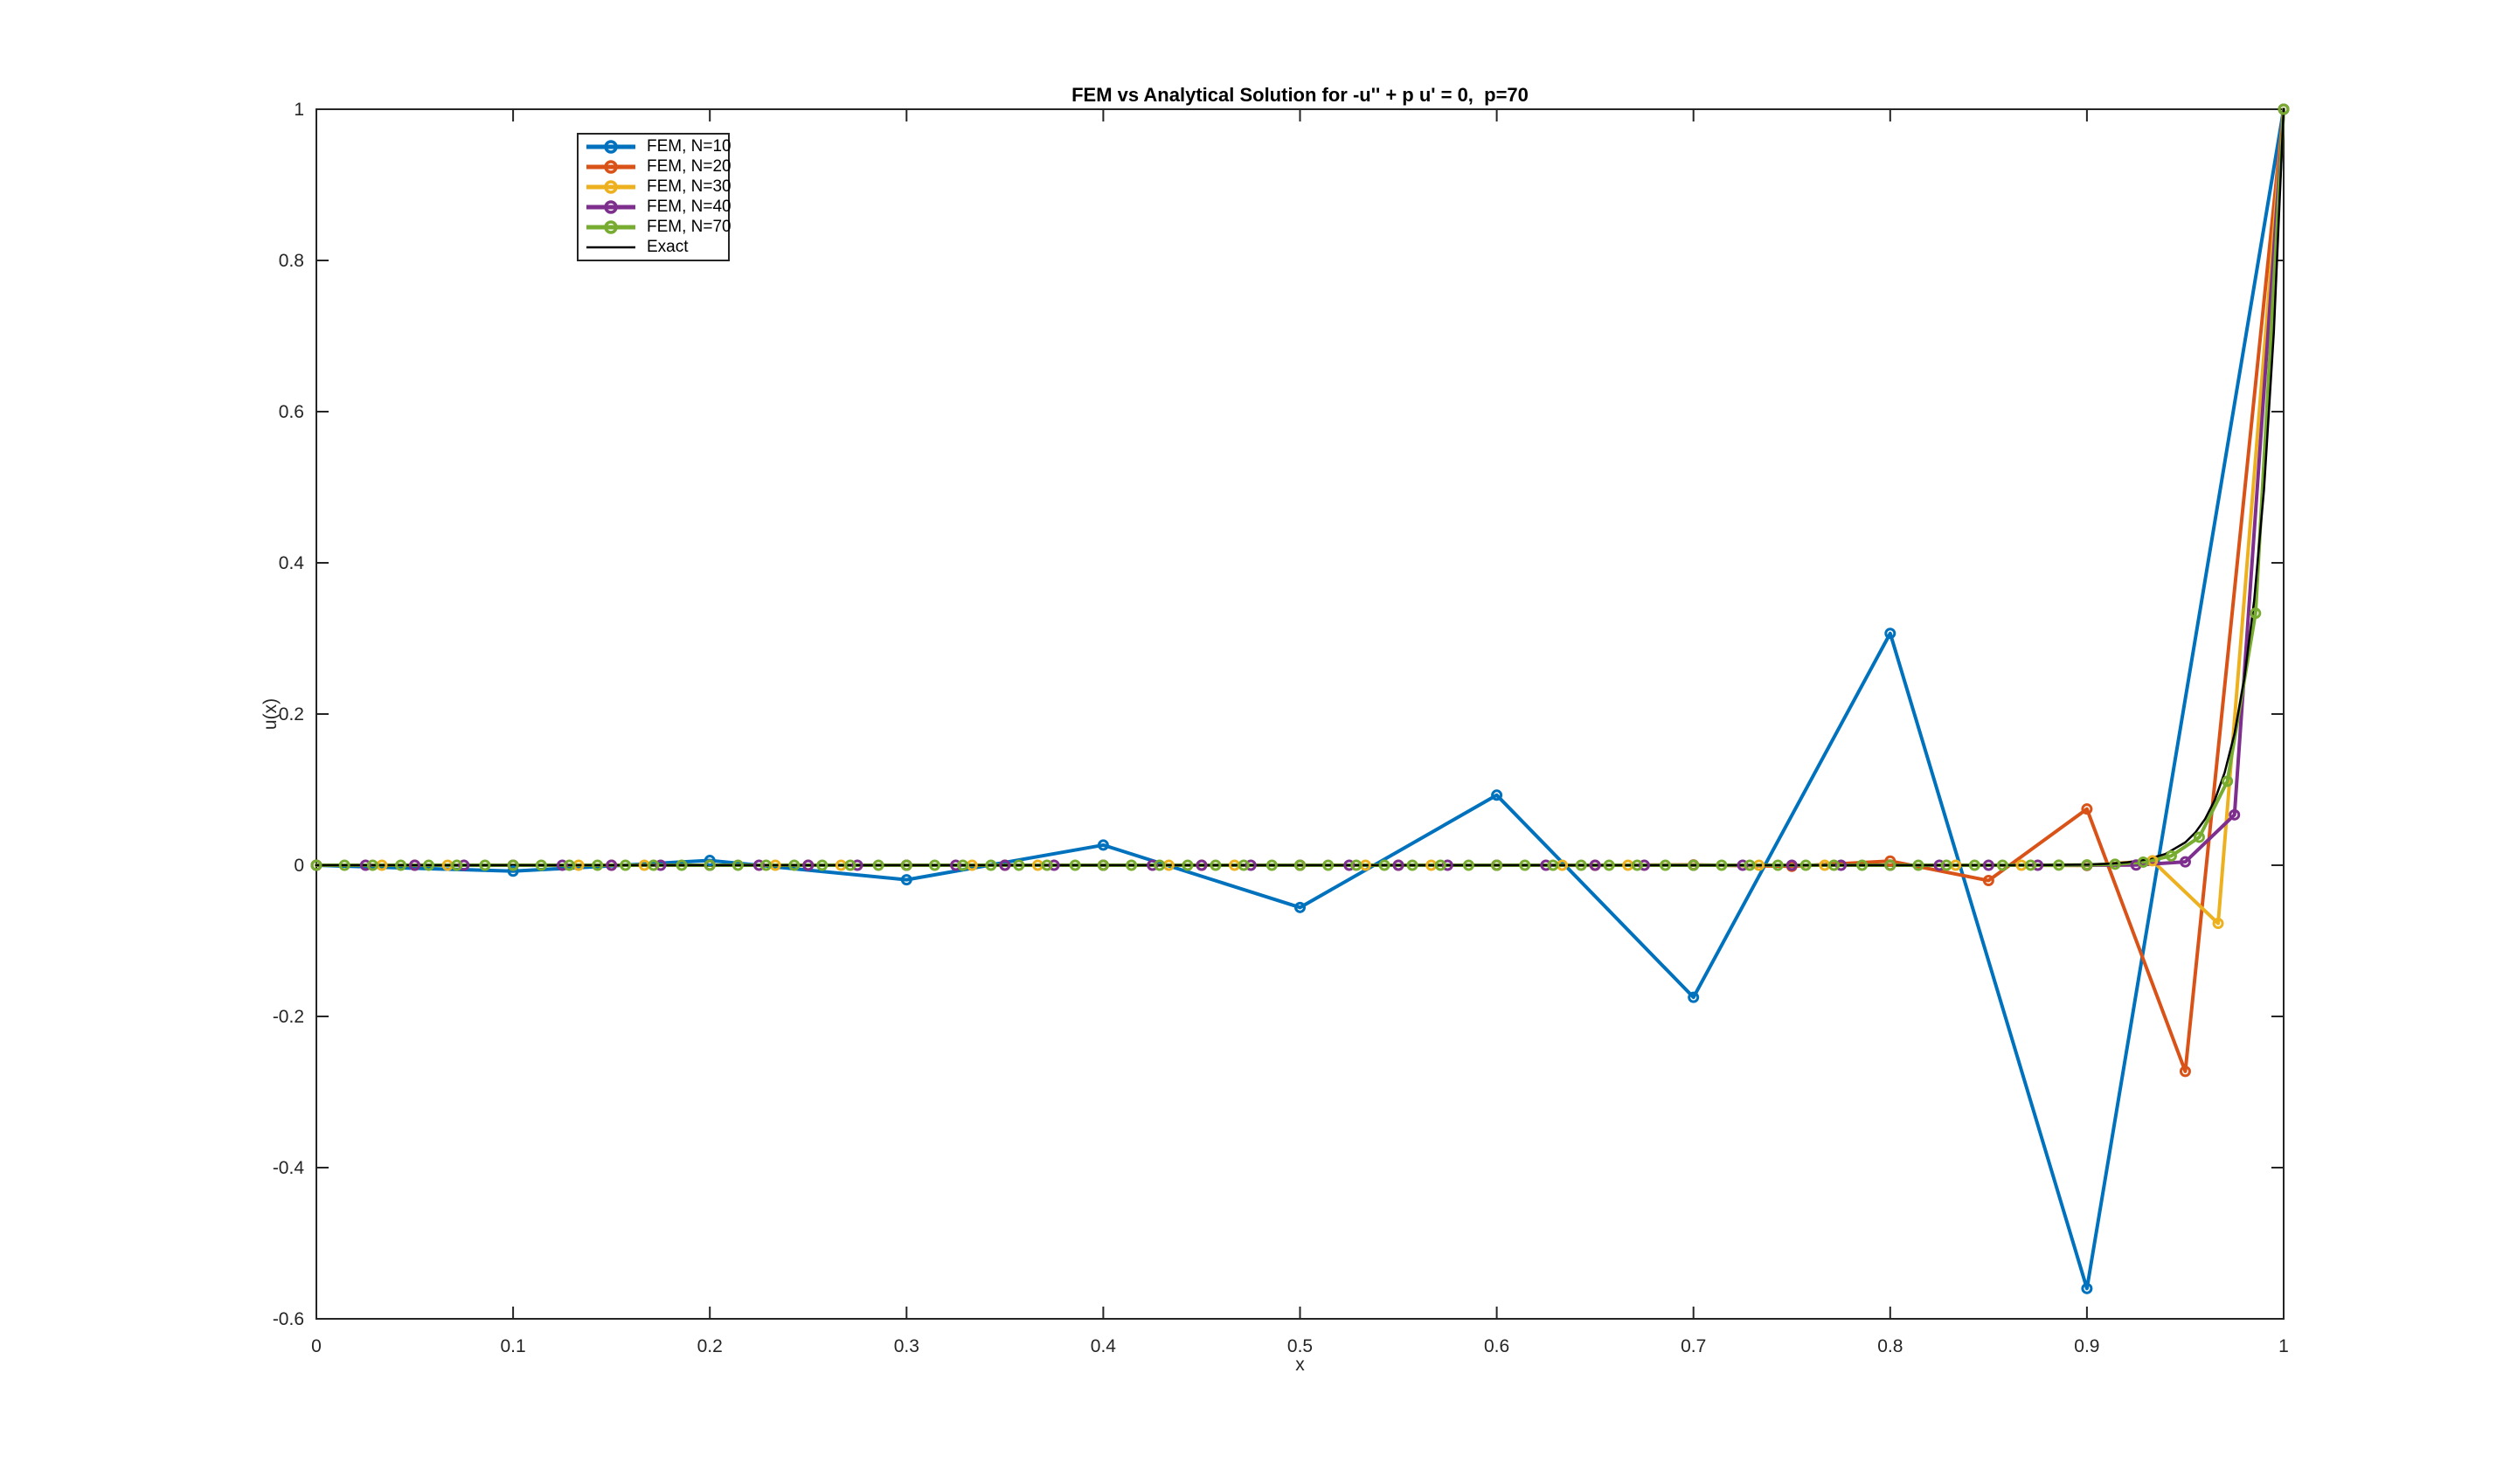 Image resolution: width=2517 pixels, height=1484 pixels. I want to click on x-tick-label: 0.2, so click(710, 1346).